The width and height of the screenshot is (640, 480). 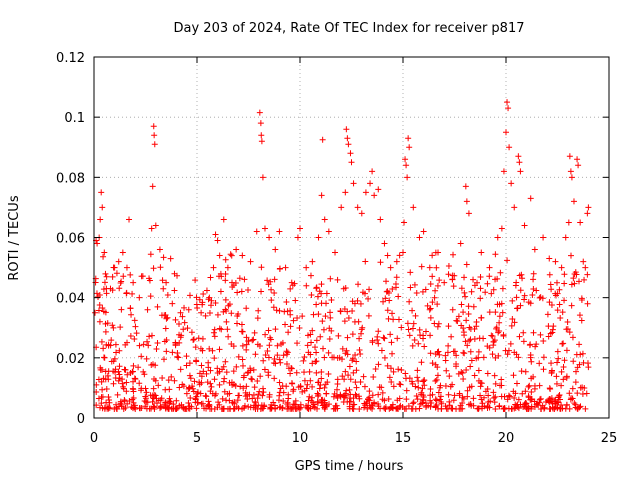 What do you see at coordinates (94, 438) in the screenshot?
I see `x-tick-label: 0` at bounding box center [94, 438].